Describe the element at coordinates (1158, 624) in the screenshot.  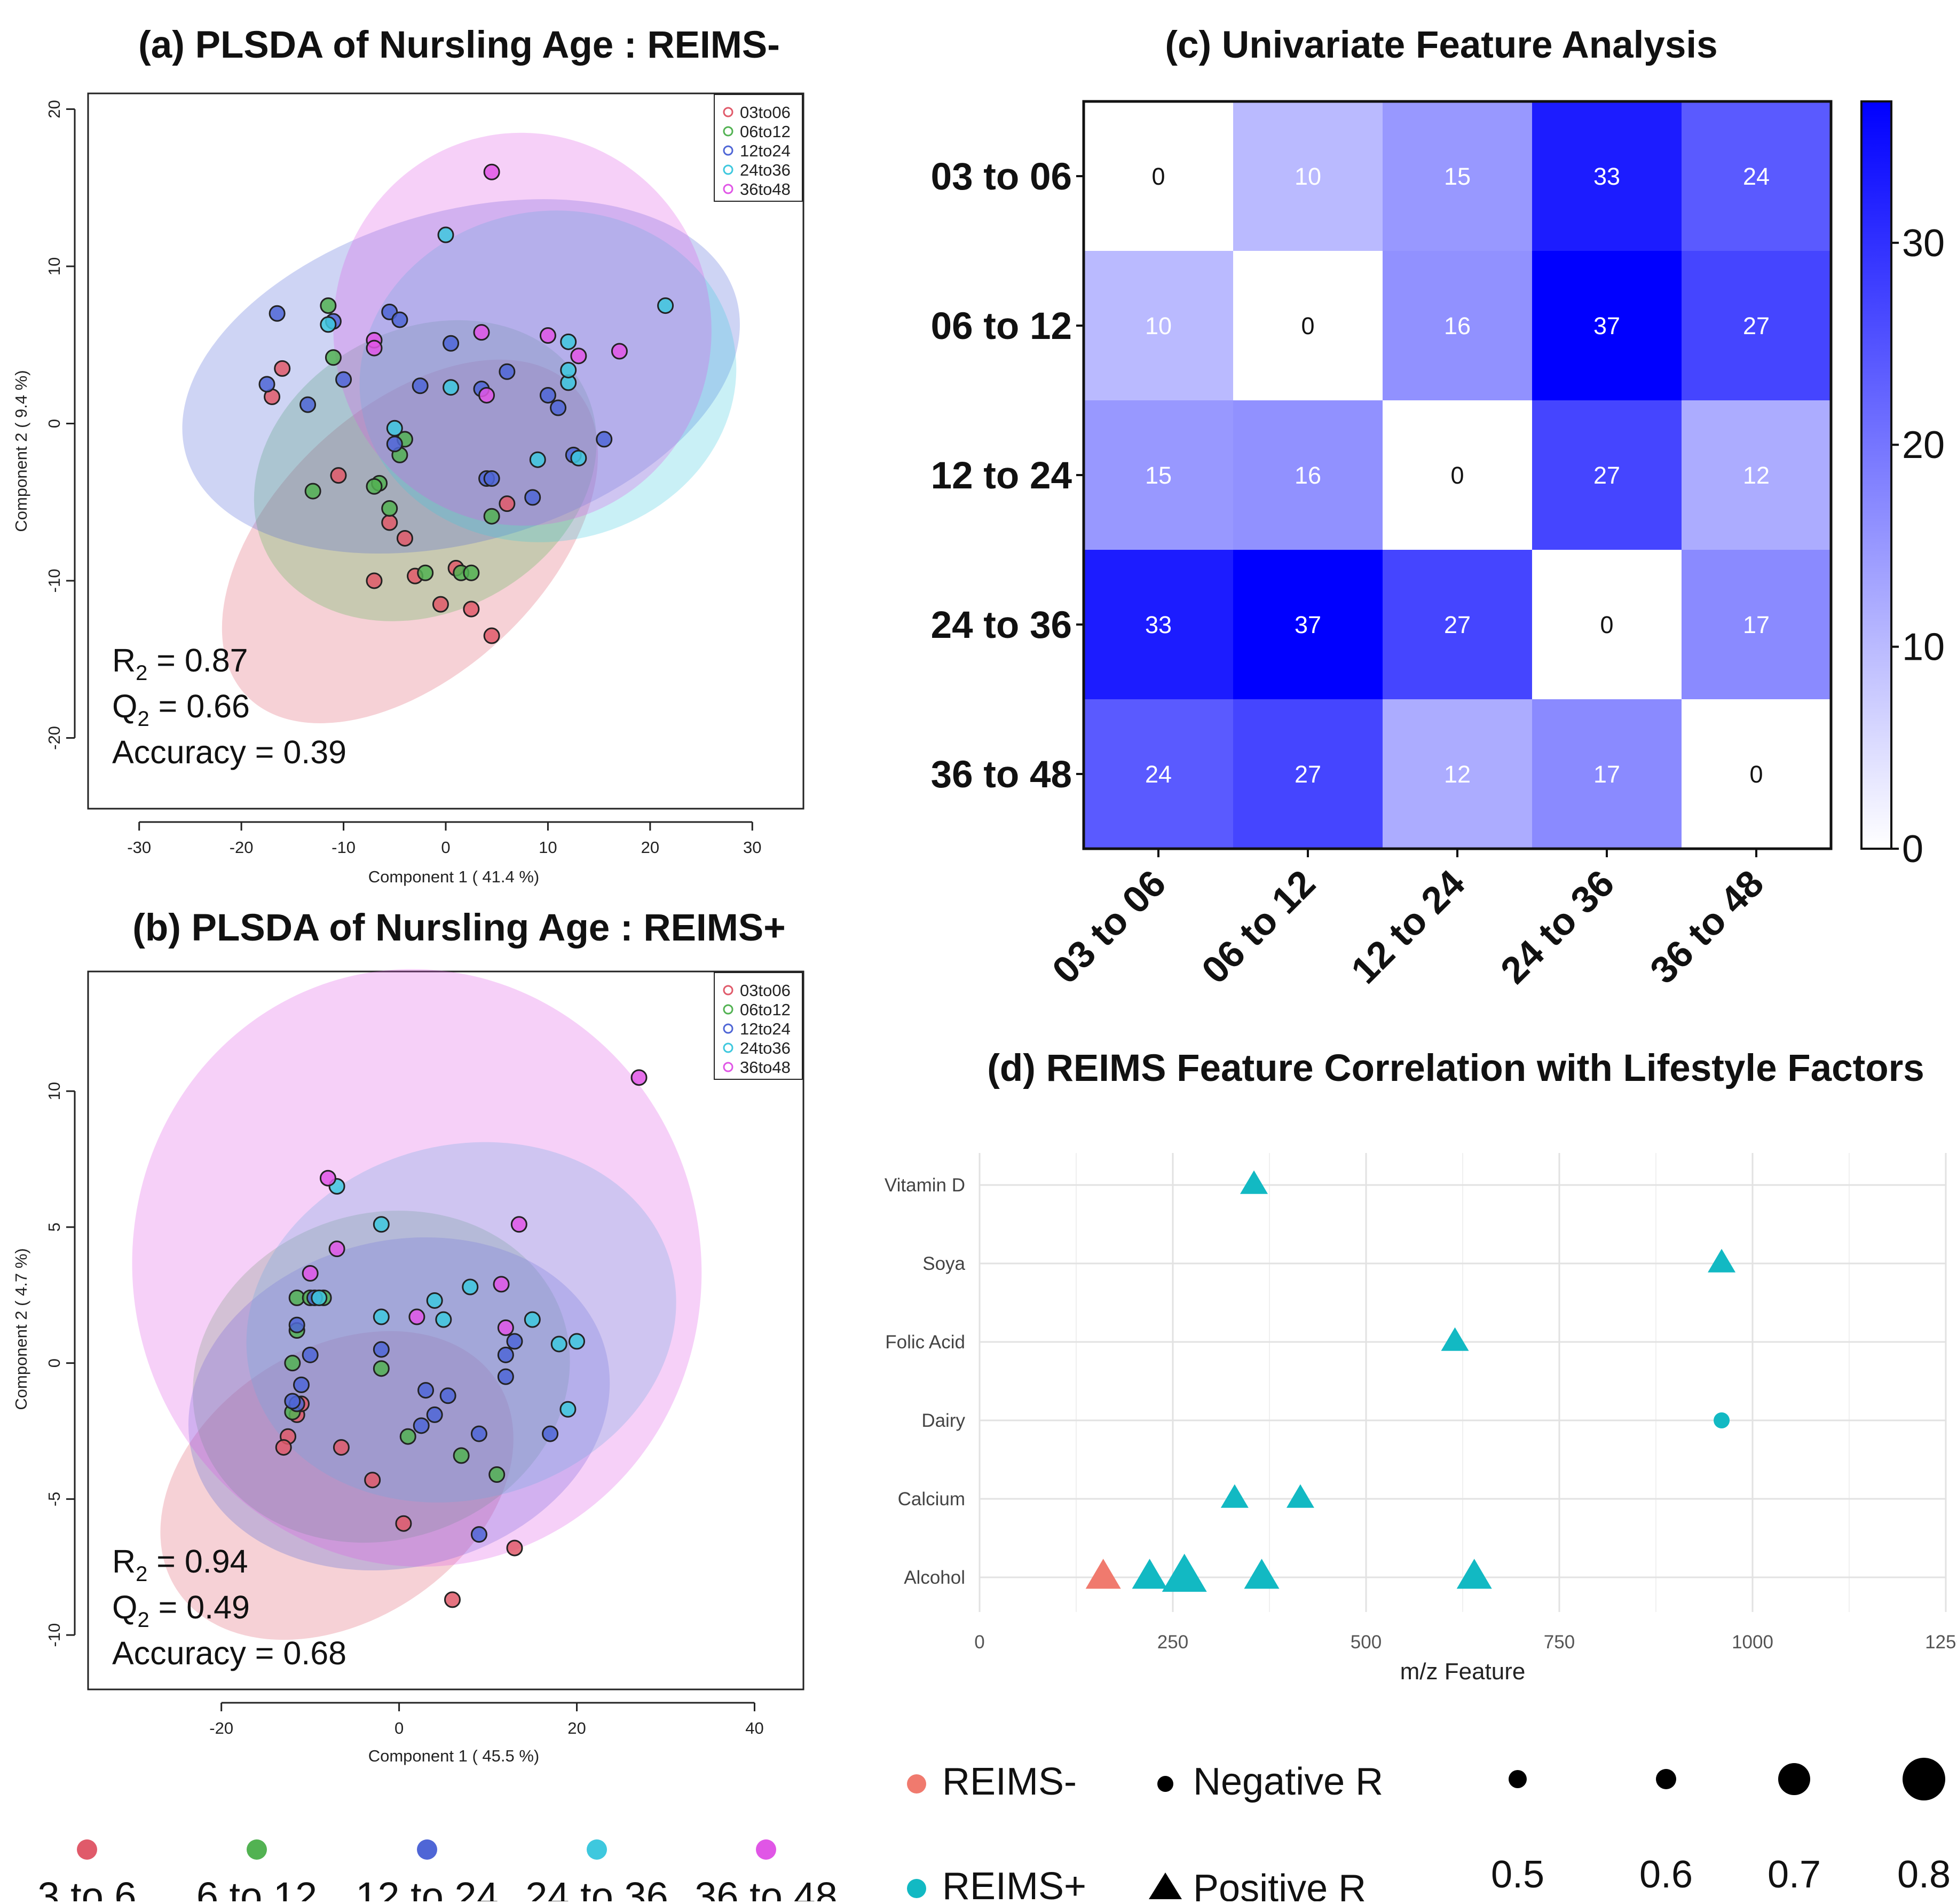
I see `heatmap-value: 33` at that location.